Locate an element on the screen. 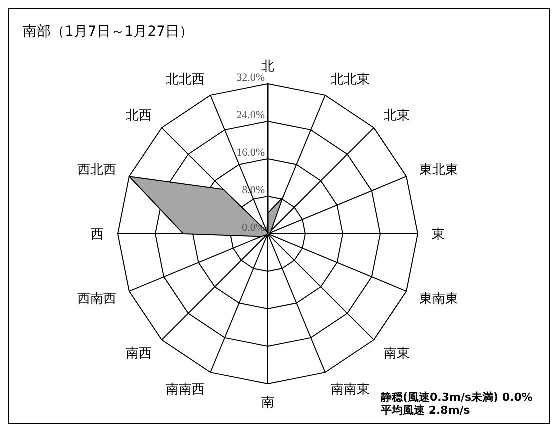 This screenshot has width=558, height=430. spoke-label: 南南東 is located at coordinates (350, 389).